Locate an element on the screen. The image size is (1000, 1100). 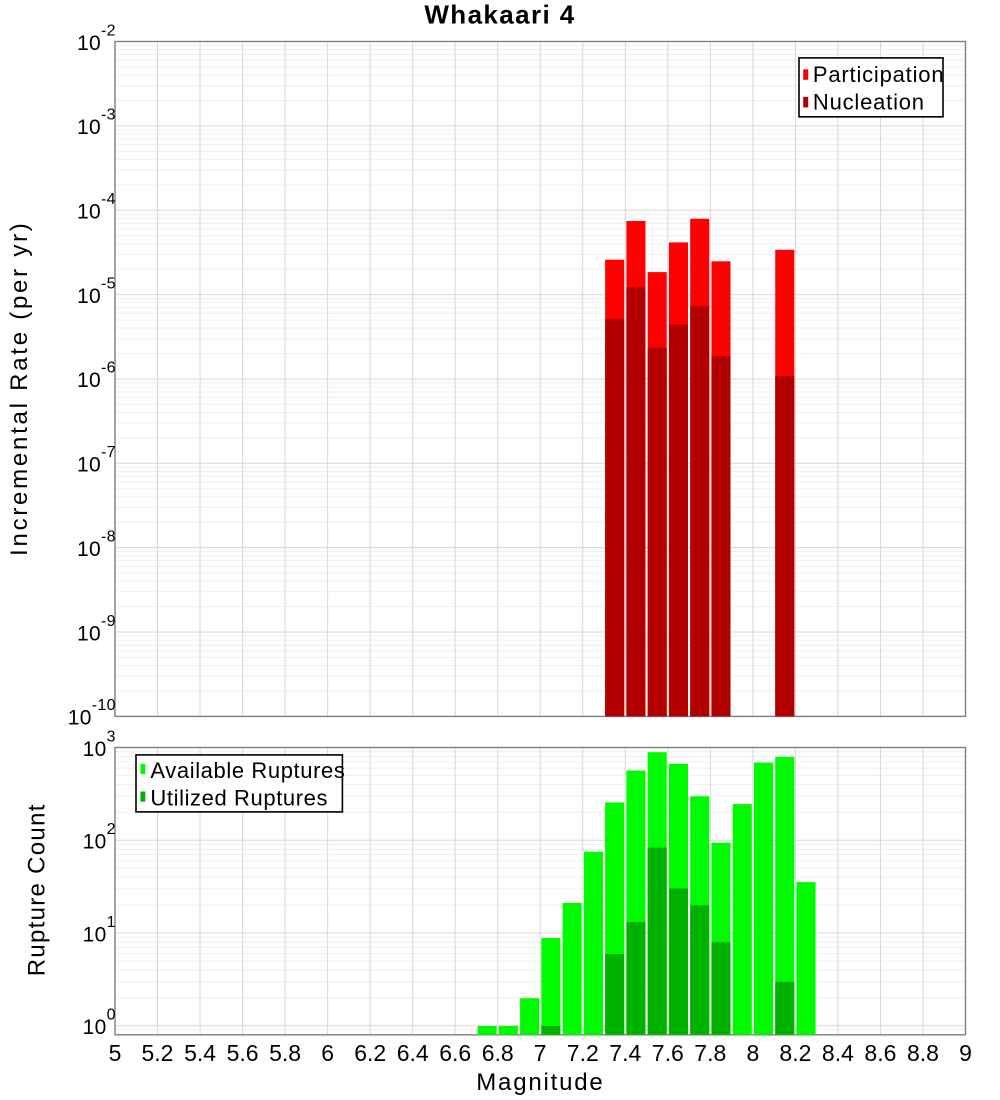
svg-text: Whakaari 4 is located at coordinates (499, 15).